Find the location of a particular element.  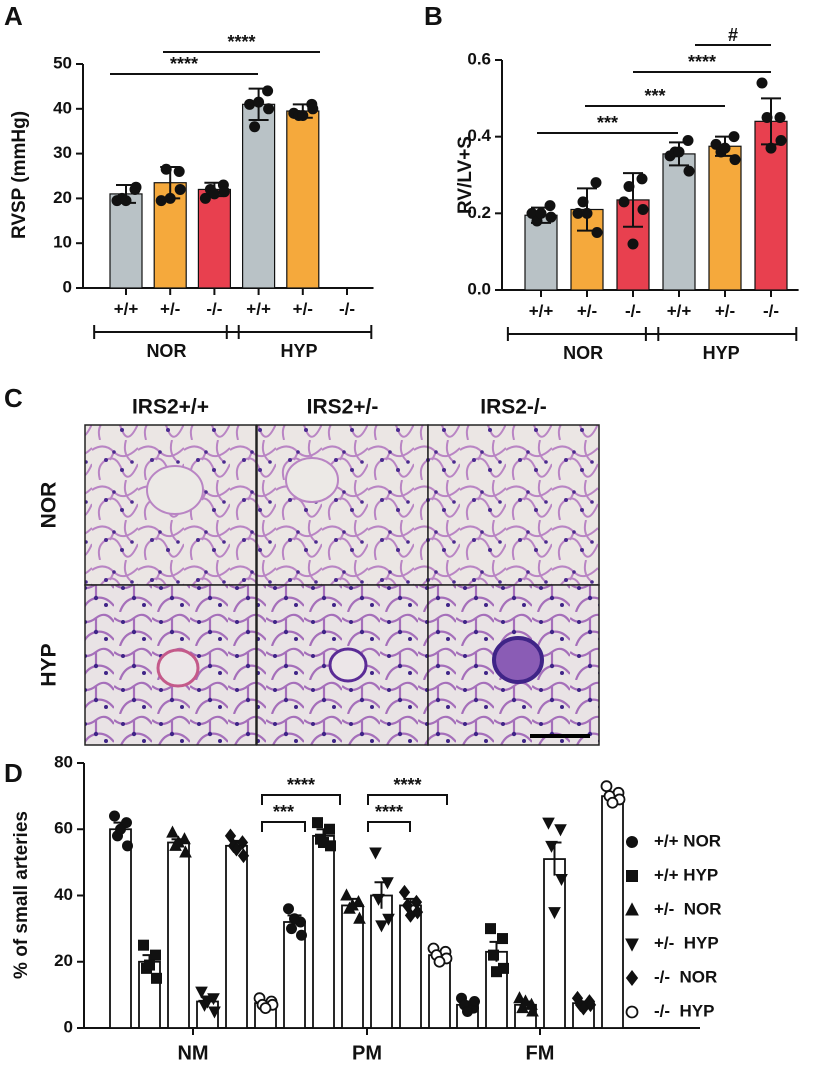

row-label: HYP is located at coordinates (49, 664).